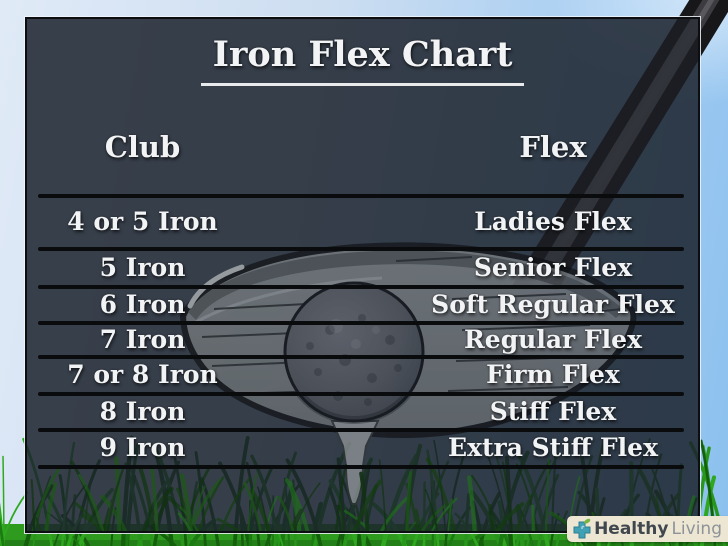 The height and width of the screenshot is (546, 728). I want to click on table-row: 9 Iron Extra Stiff Flex, so click(364, 448).